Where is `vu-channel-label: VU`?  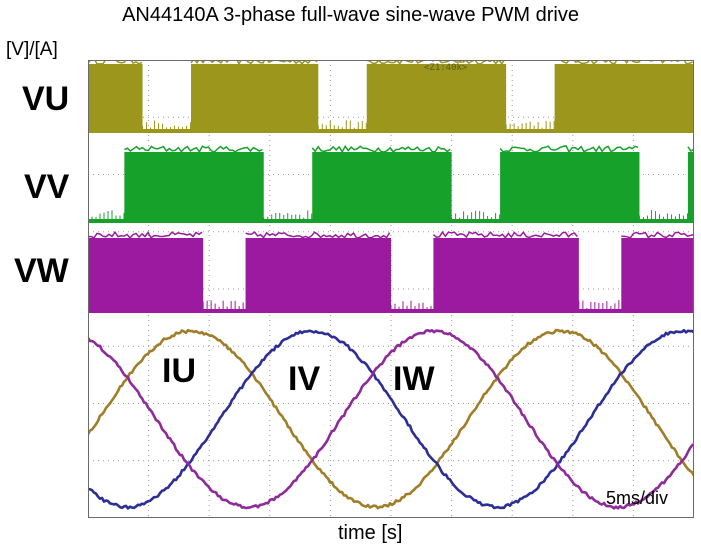
vu-channel-label: VU is located at coordinates (46, 99).